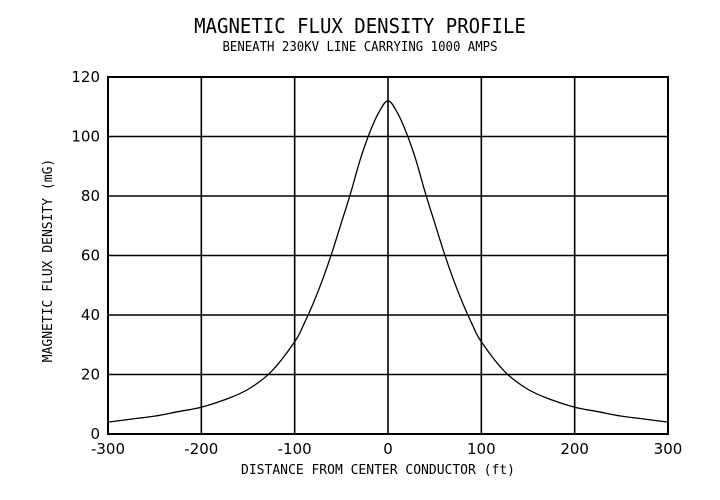 The image size is (720, 500). I want to click on x-tick-label: 300, so click(668, 449).